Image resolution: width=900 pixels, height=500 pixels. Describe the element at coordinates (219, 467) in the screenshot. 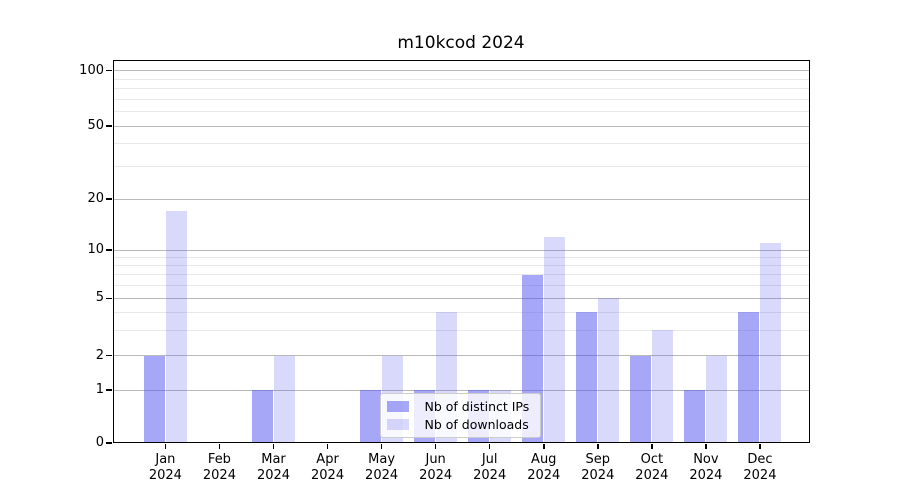

I see `x-tick-label: Feb 2024` at that location.